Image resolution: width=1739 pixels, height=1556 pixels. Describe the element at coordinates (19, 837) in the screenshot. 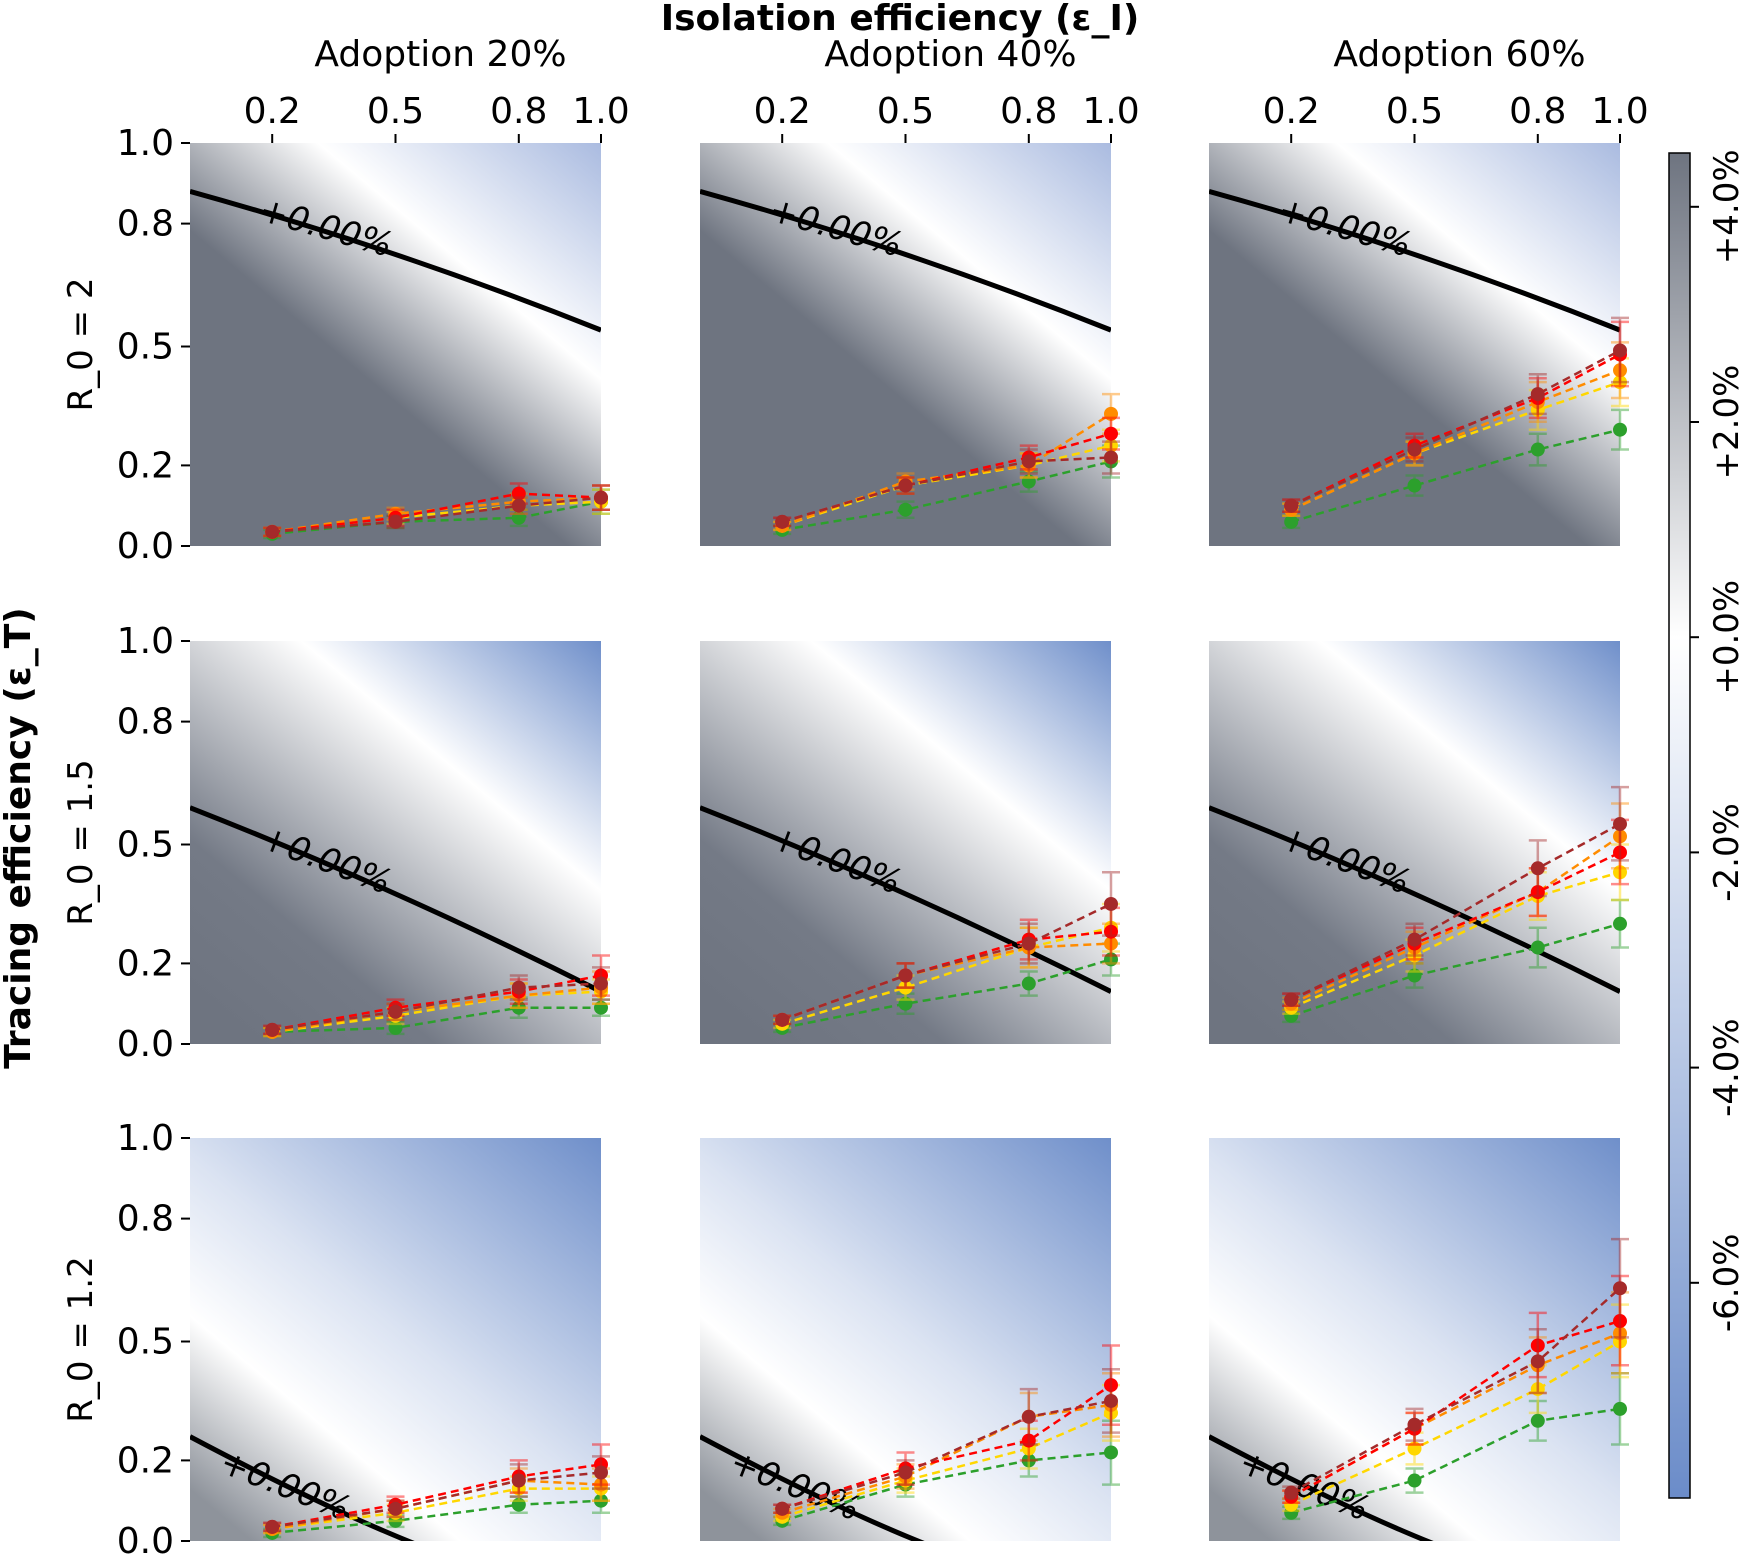

I see `y-axis-title: Tracing efficiency (ε_T)` at that location.